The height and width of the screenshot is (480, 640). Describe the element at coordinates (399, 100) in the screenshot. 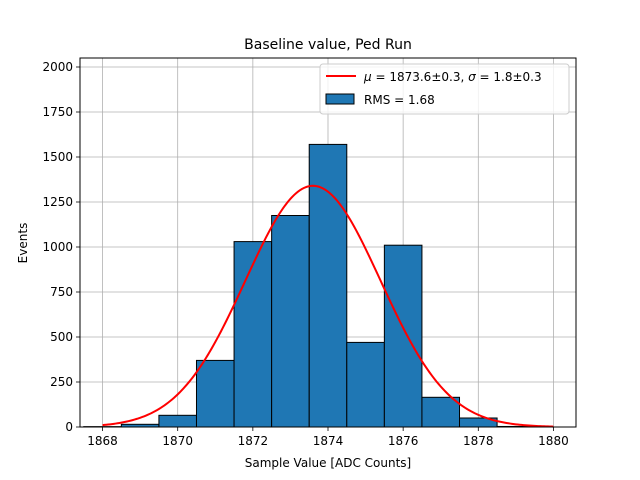

I see `legend-hist-label: RMS = 1.68` at that location.